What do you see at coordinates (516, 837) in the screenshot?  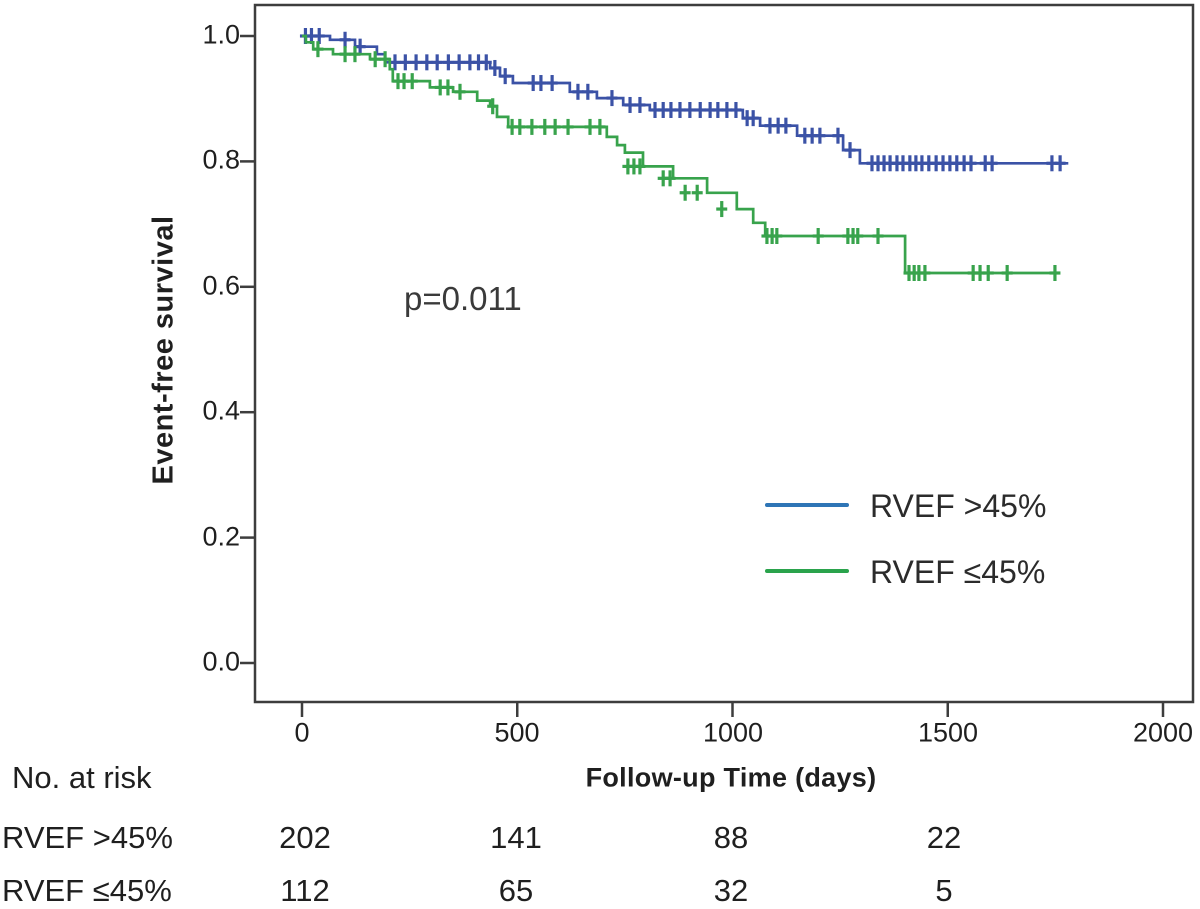 I see `risk-count: 141` at bounding box center [516, 837].